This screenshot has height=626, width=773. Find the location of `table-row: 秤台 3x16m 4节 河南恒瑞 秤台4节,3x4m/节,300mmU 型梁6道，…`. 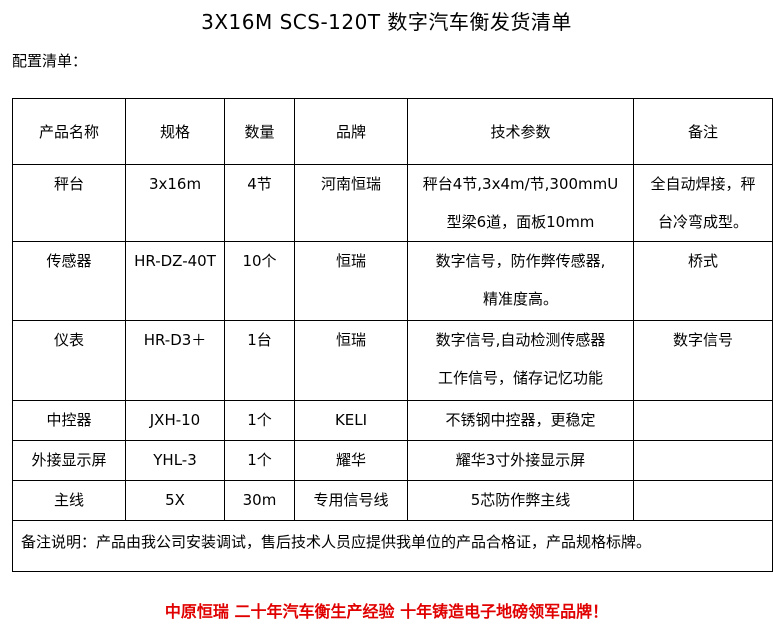

table-row: 秤台 3x16m 4节 河南恒瑞 秤台4节,3x4m/节,300mmU 型梁6道，… is located at coordinates (392, 203).